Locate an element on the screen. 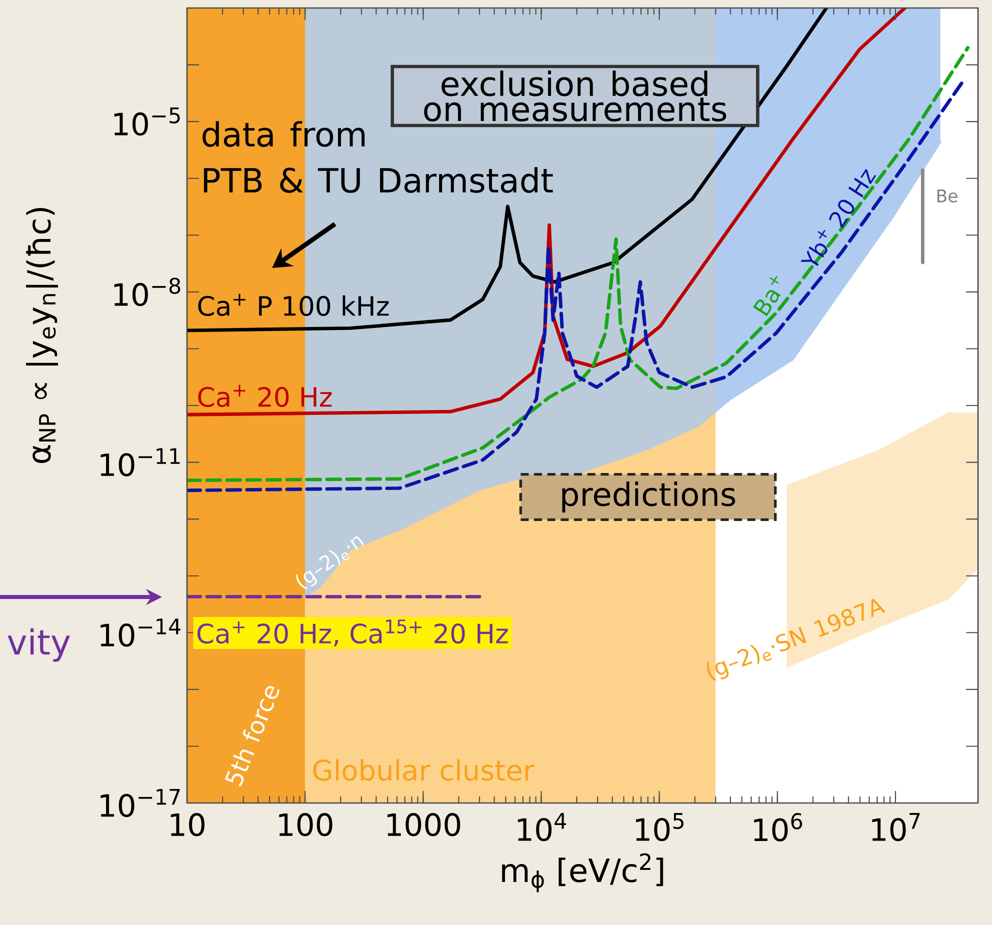  y-tick-label: 10$^{−14}$ is located at coordinates (140, 632).